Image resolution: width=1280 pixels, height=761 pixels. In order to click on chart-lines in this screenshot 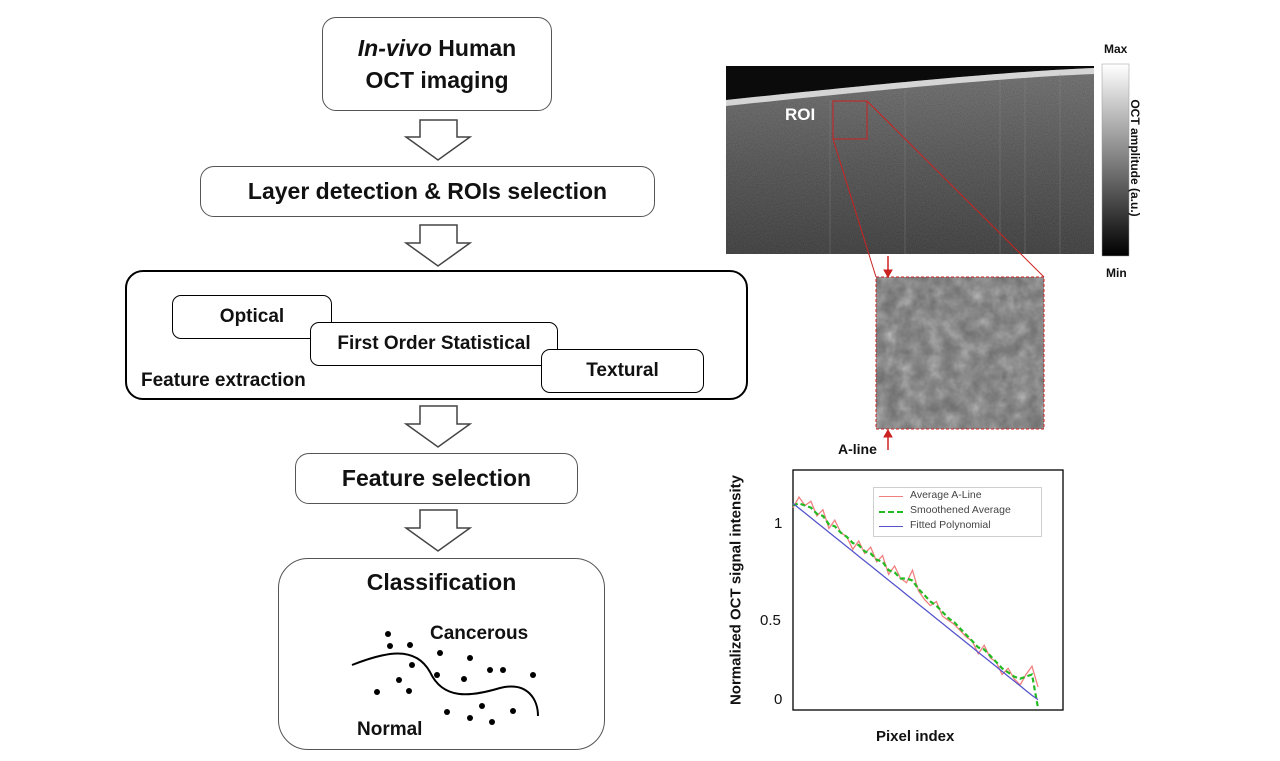, I will do `click(916, 602)`.